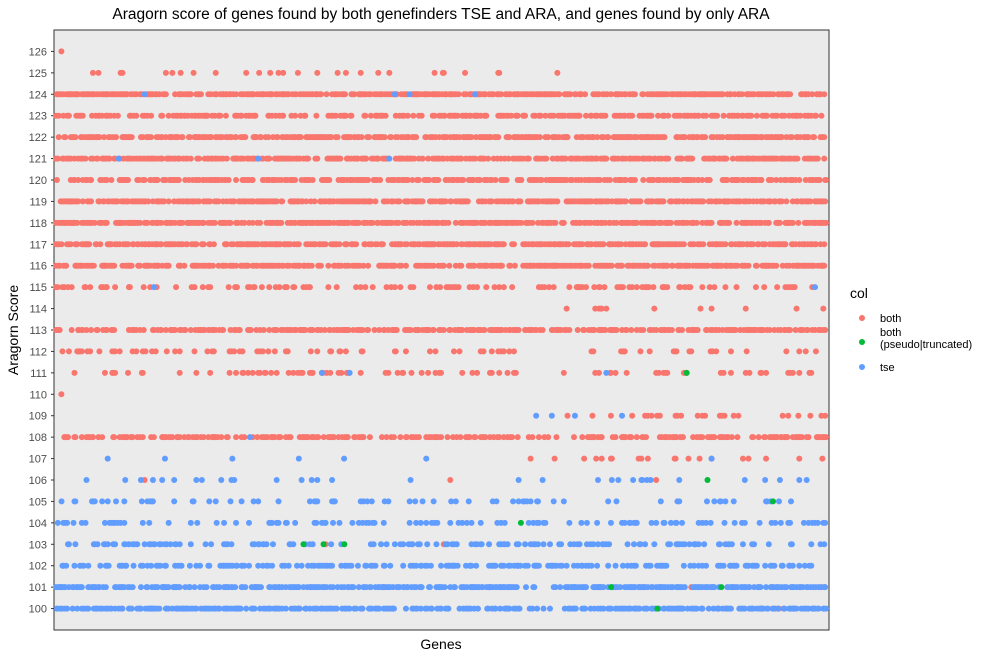  I want to click on y-tick-label: 125, so click(38, 74).